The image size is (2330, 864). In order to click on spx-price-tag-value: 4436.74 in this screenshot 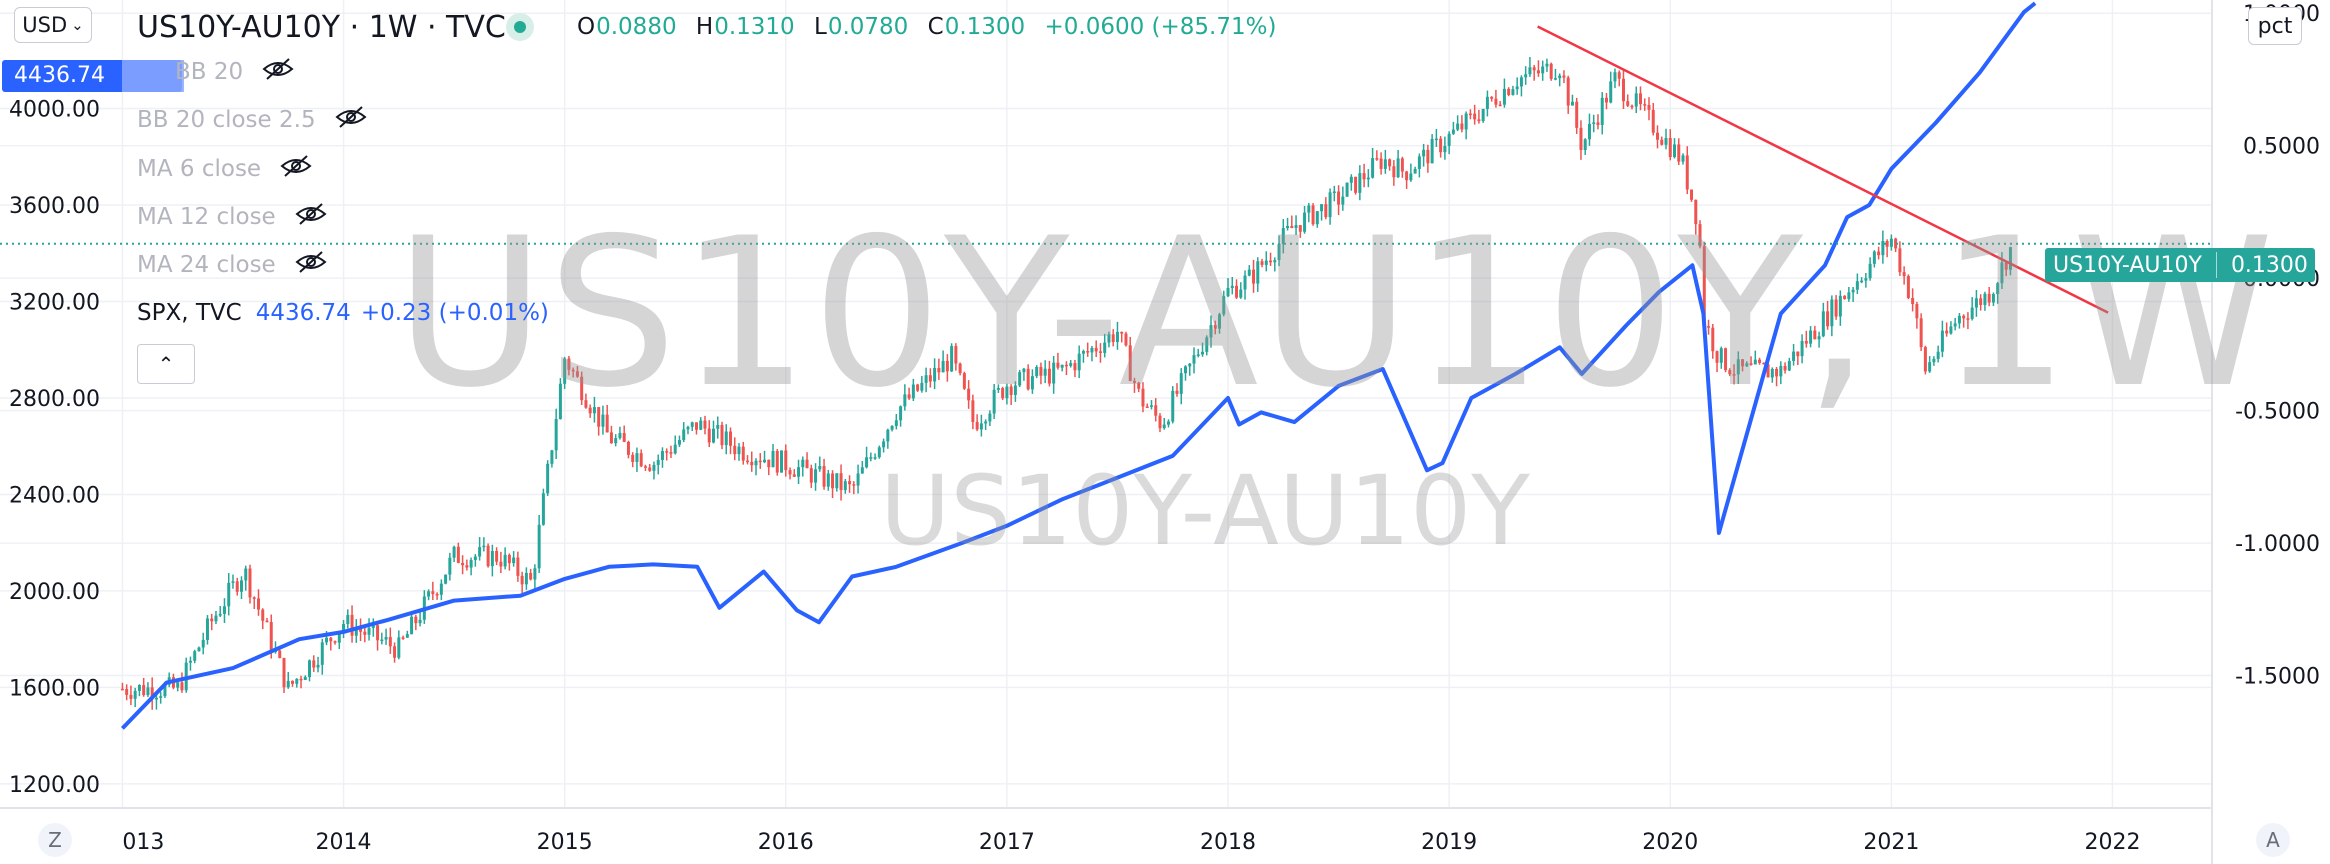, I will do `click(59, 75)`.